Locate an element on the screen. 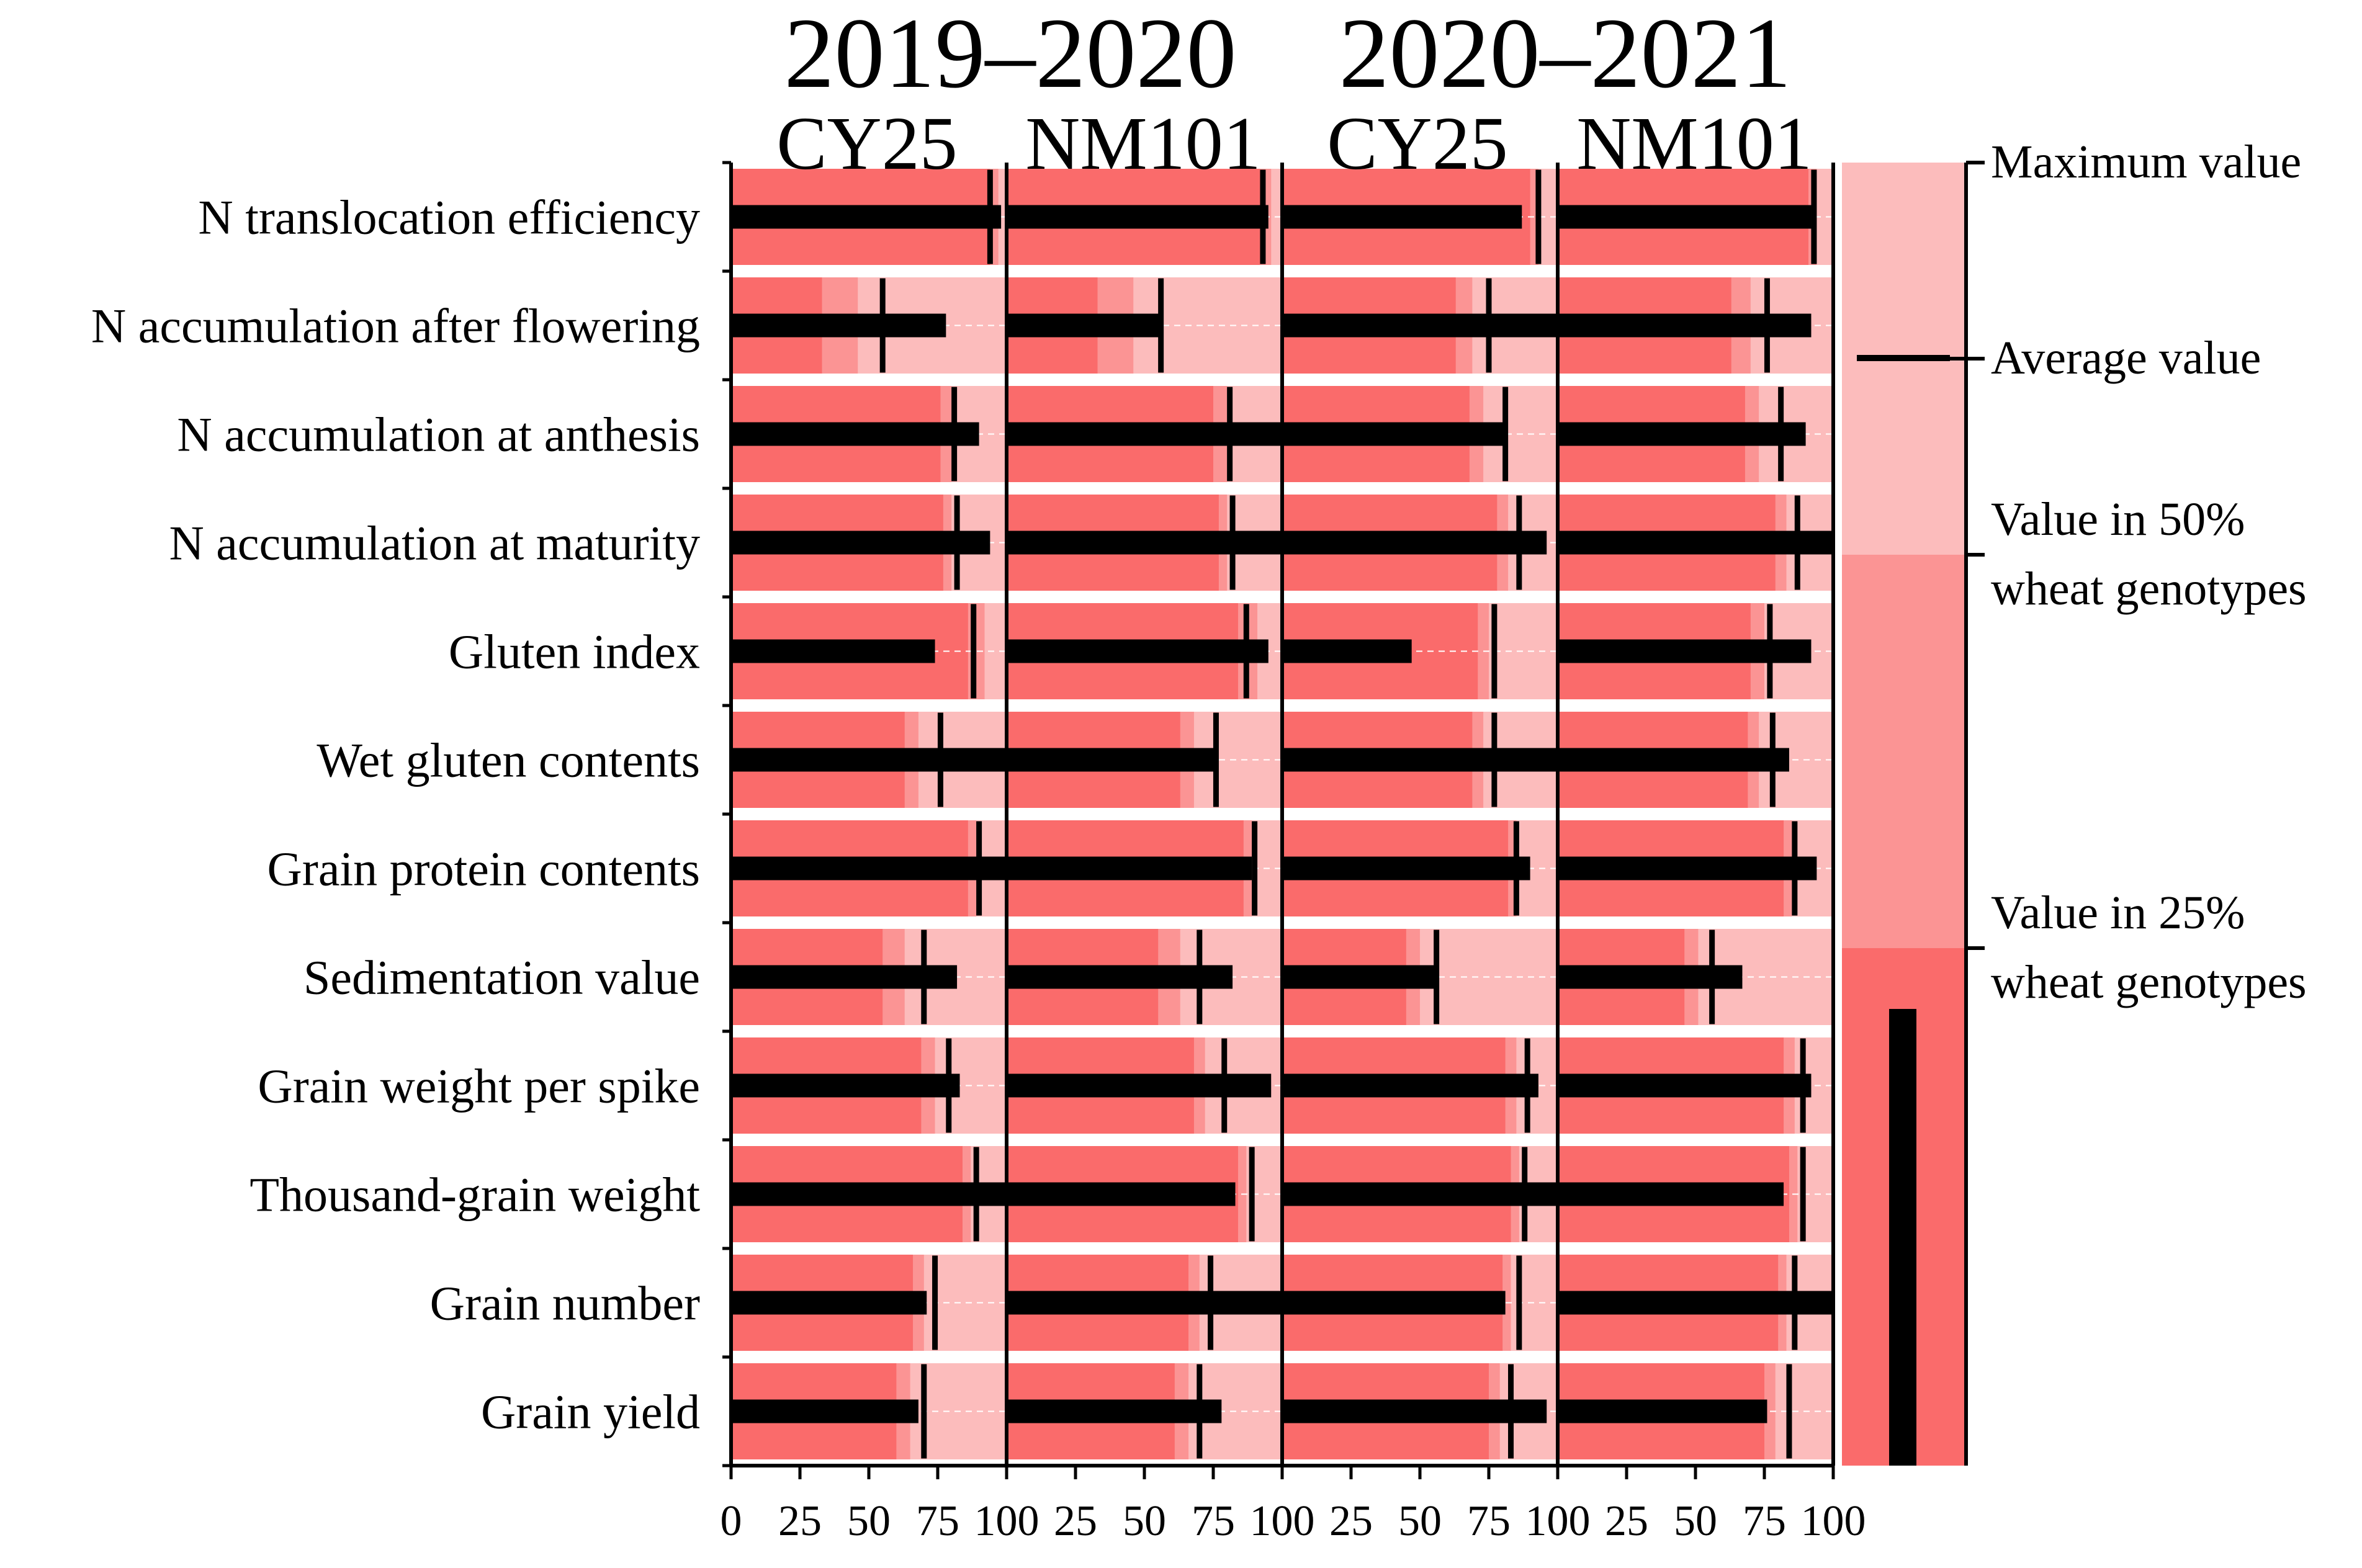 The height and width of the screenshot is (1568, 2362). legend-average-marker is located at coordinates (1903, 358).